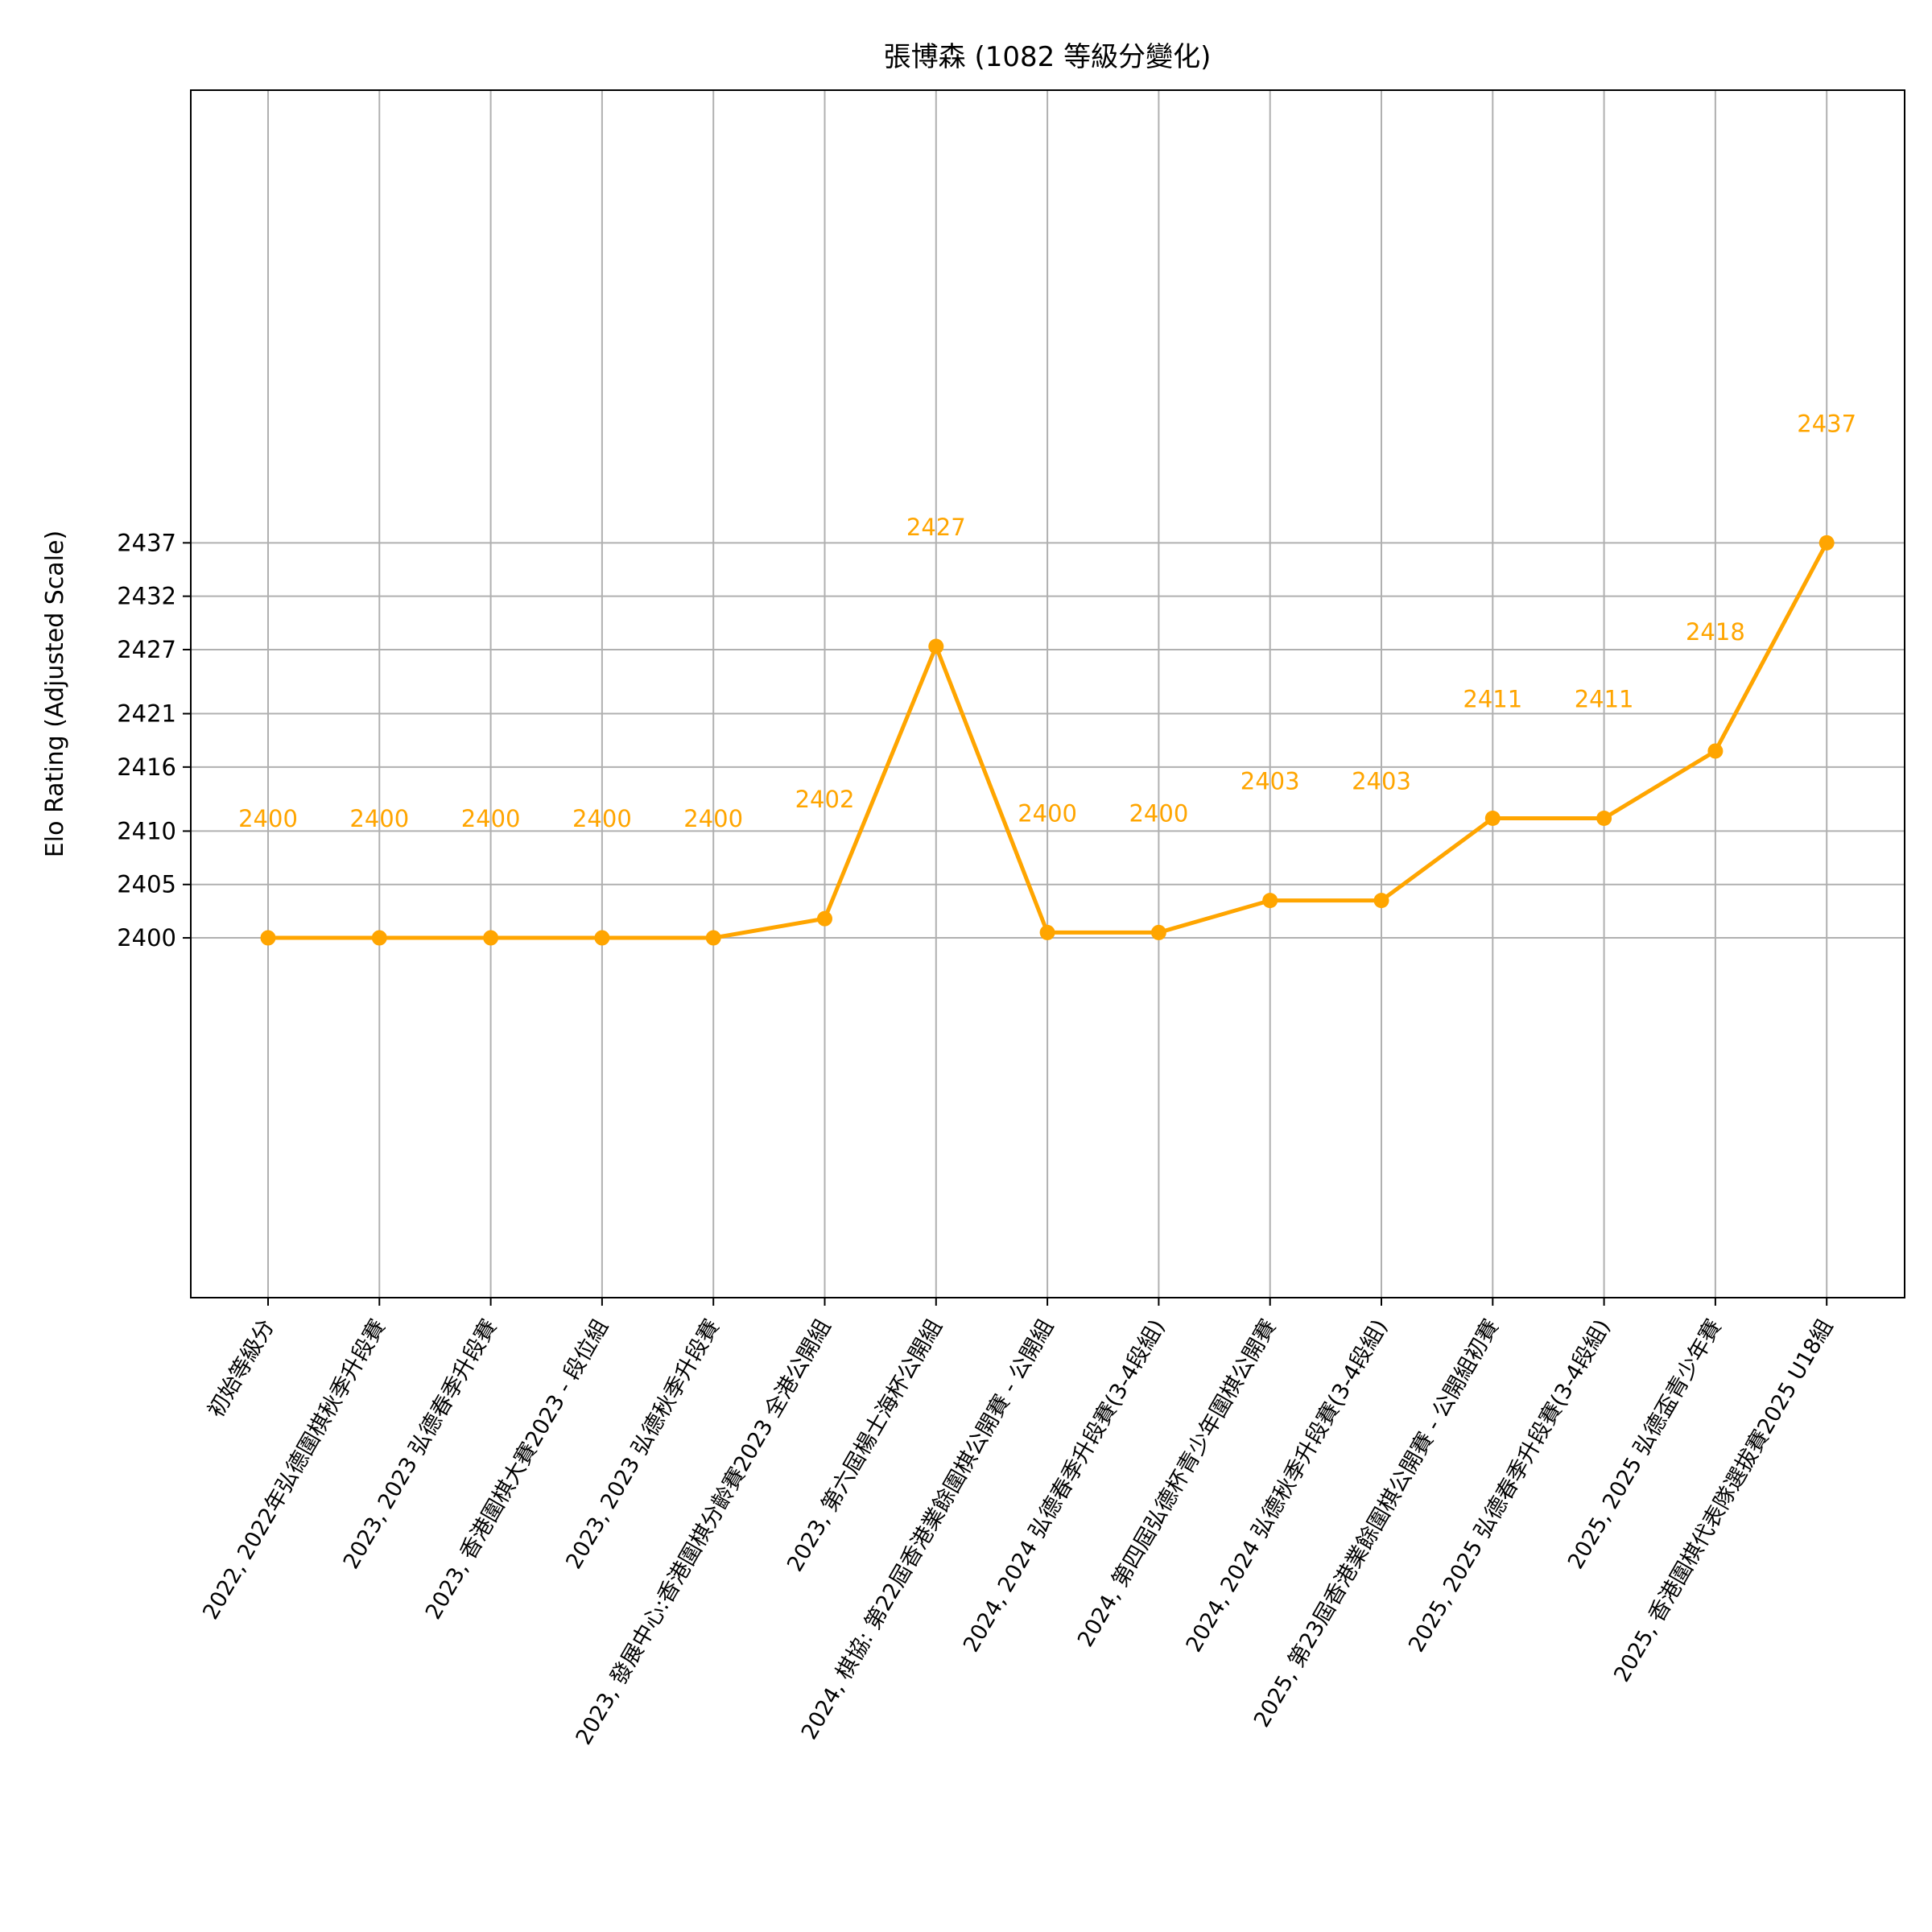  I want to click on y-tick-label: 2427, so click(146, 649).